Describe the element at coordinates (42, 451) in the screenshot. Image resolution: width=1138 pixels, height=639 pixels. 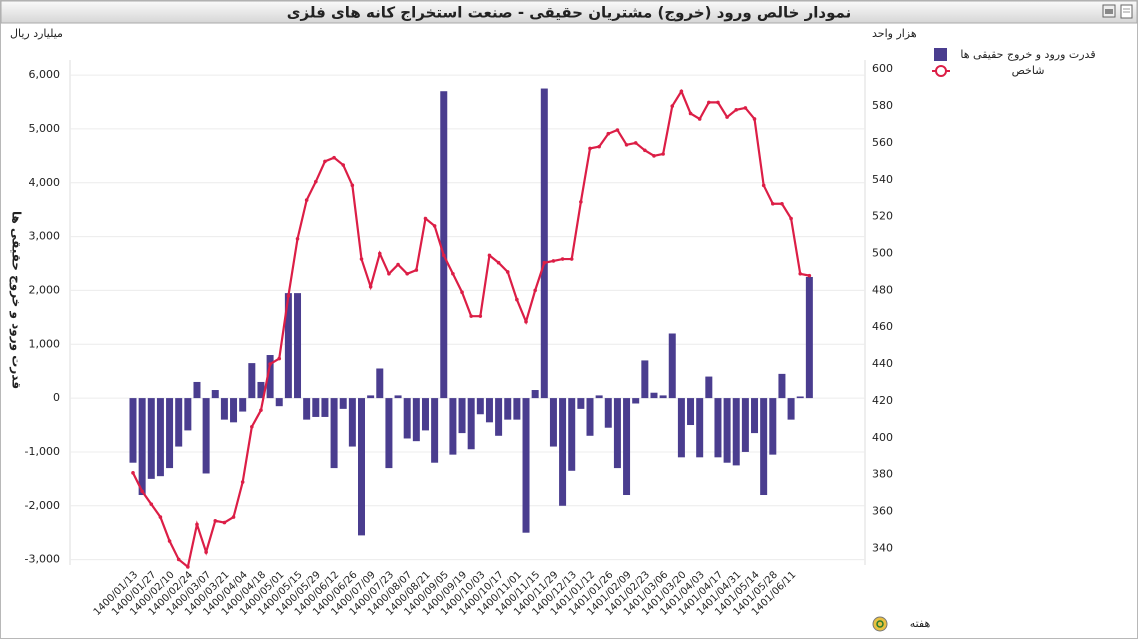
I see `y-tick-label: -1,000` at that location.